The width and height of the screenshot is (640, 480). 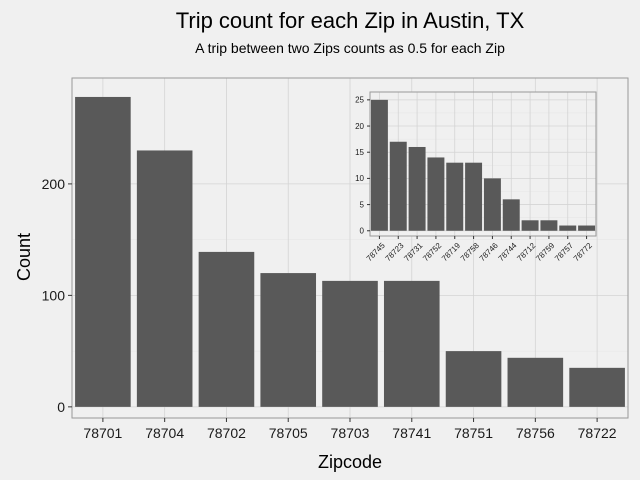 I want to click on main-x-tick-label: 78701, so click(x=102, y=433).